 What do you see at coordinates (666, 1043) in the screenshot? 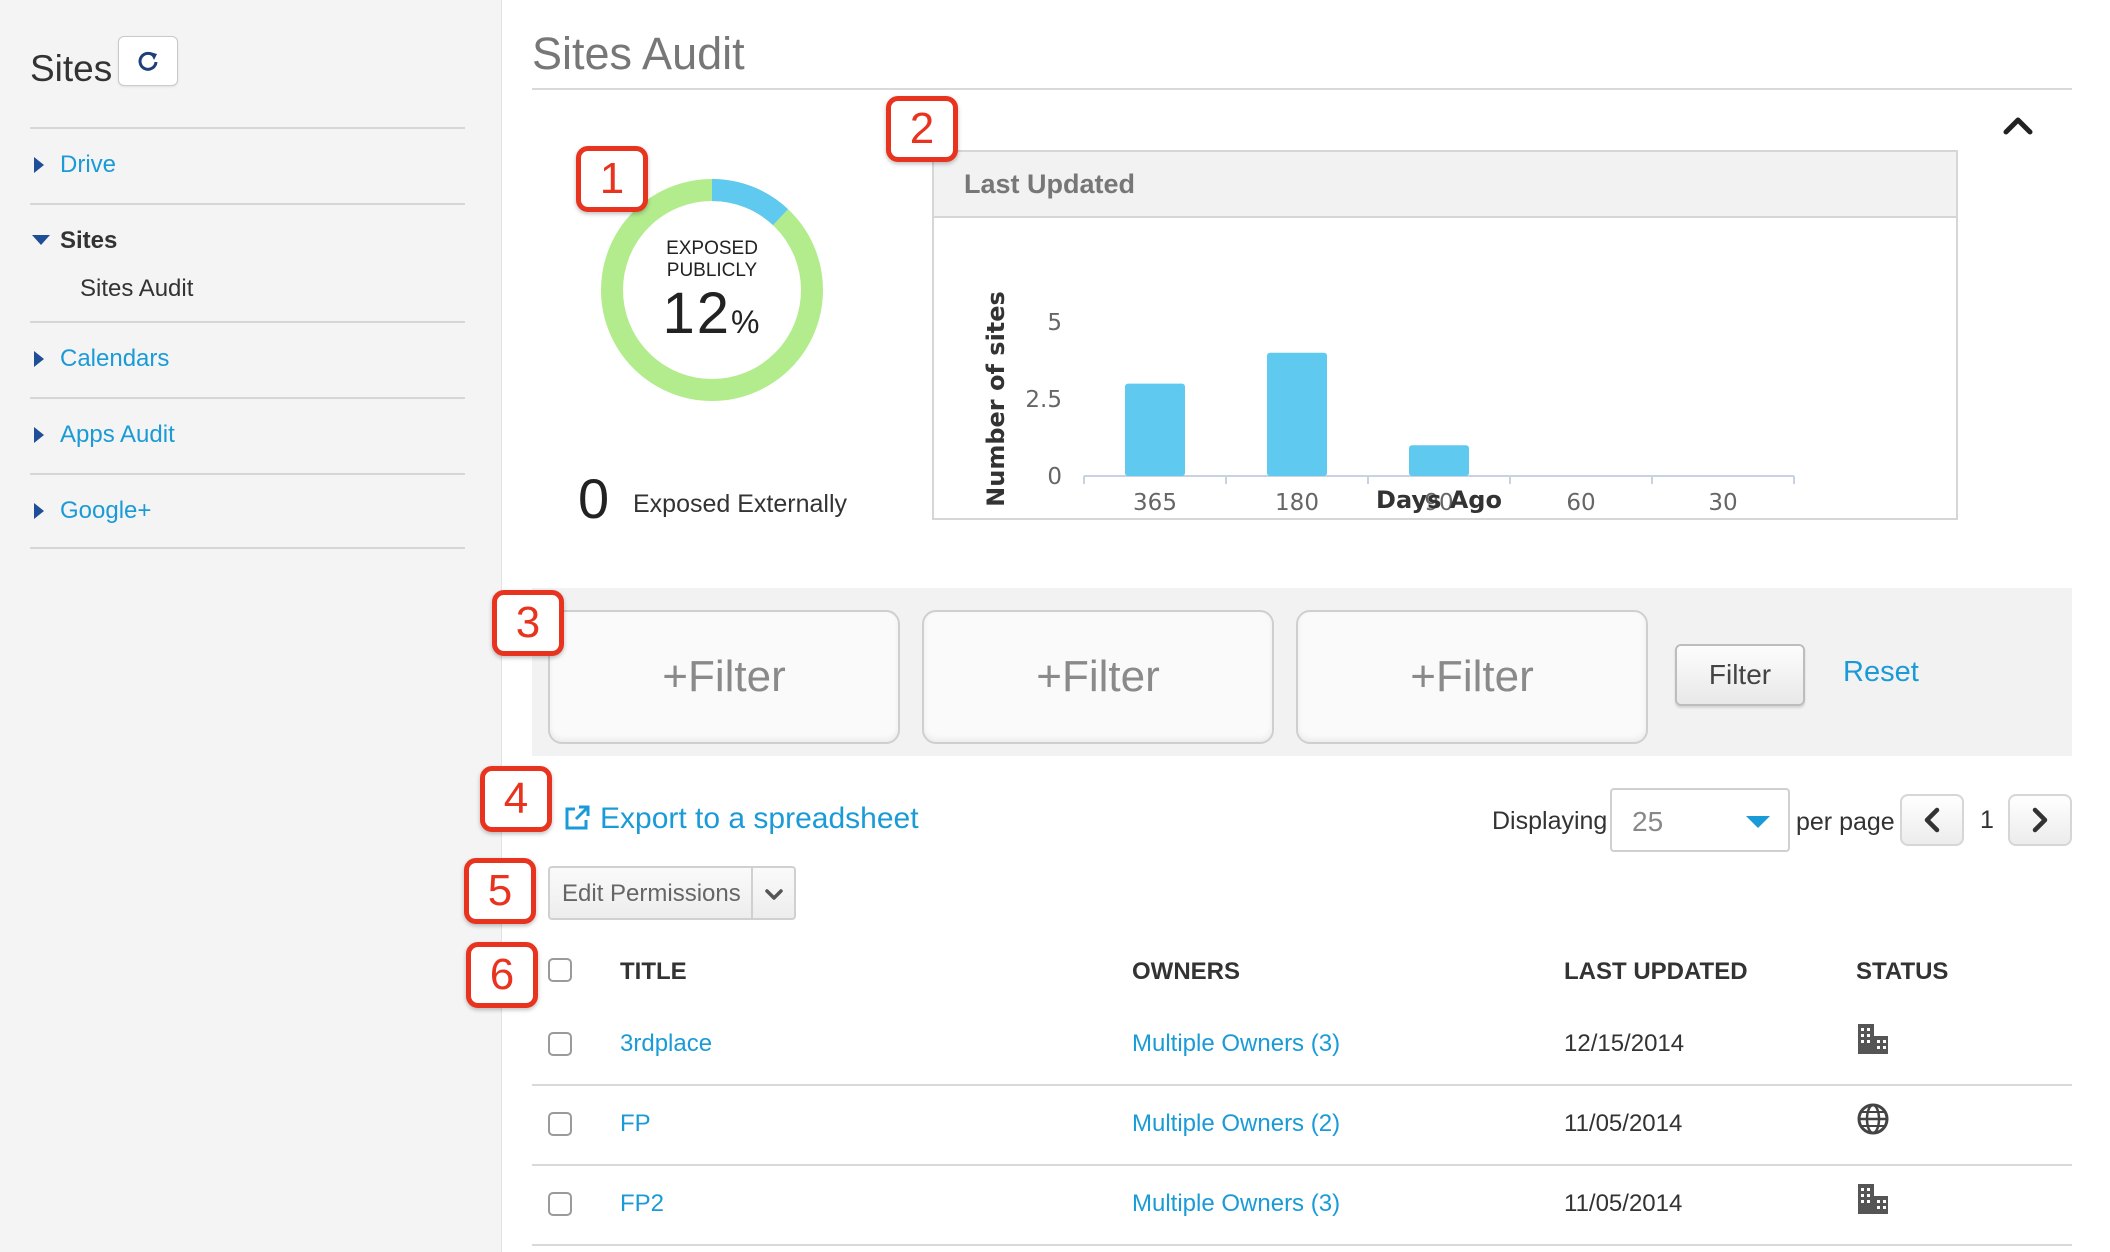
I see `site-title-link: 3rdplace` at bounding box center [666, 1043].